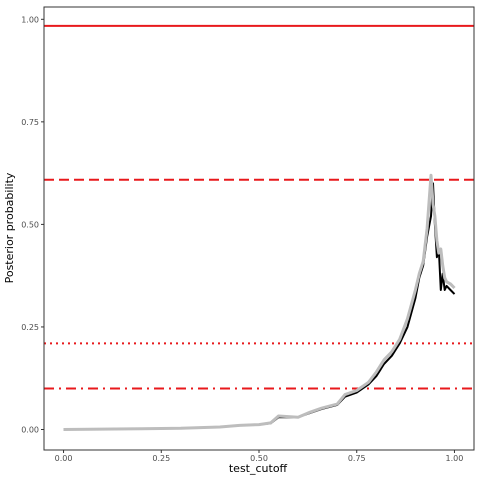 The width and height of the screenshot is (480, 480). Describe the element at coordinates (455, 458) in the screenshot. I see `x-tick-label: 1.00` at that location.